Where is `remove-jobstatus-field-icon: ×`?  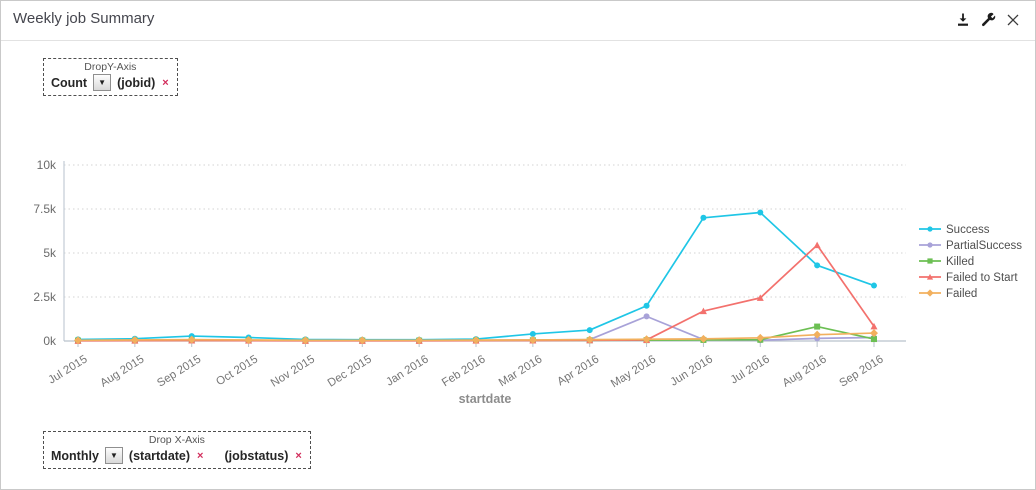 remove-jobstatus-field-icon: × is located at coordinates (298, 455).